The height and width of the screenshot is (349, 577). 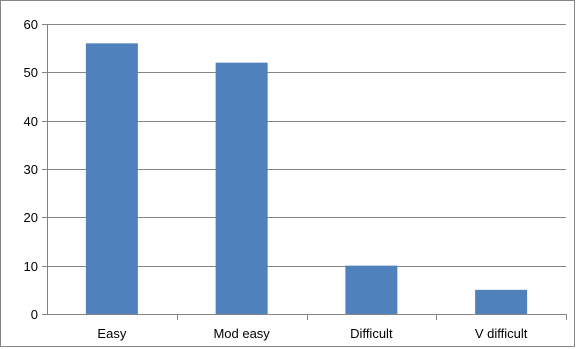 I want to click on bar-easy, so click(x=111, y=178).